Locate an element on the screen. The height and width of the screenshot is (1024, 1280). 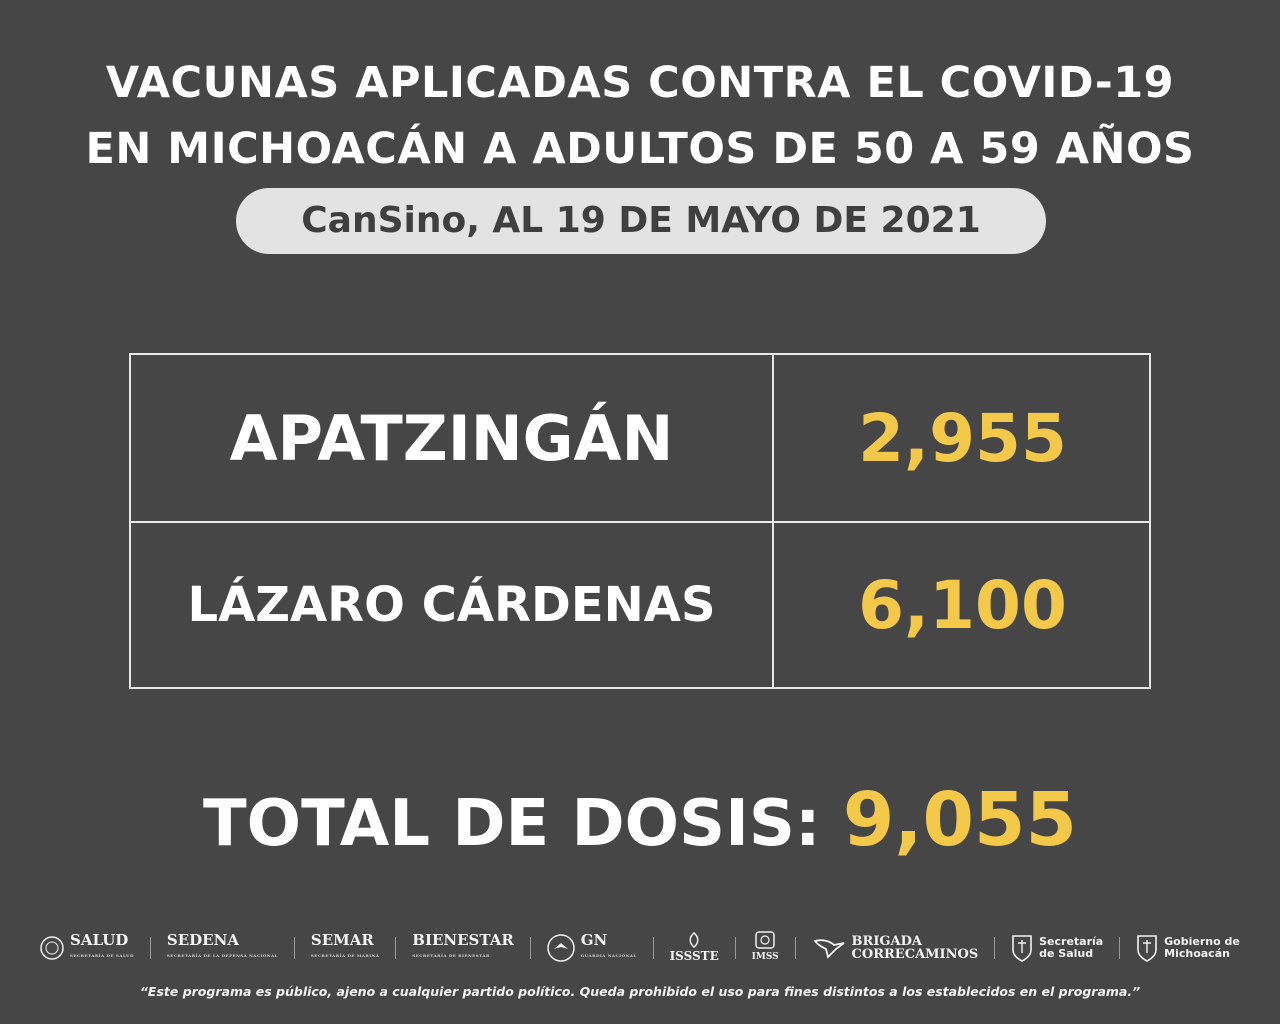
logo-label: SALUD is located at coordinates (99, 940).